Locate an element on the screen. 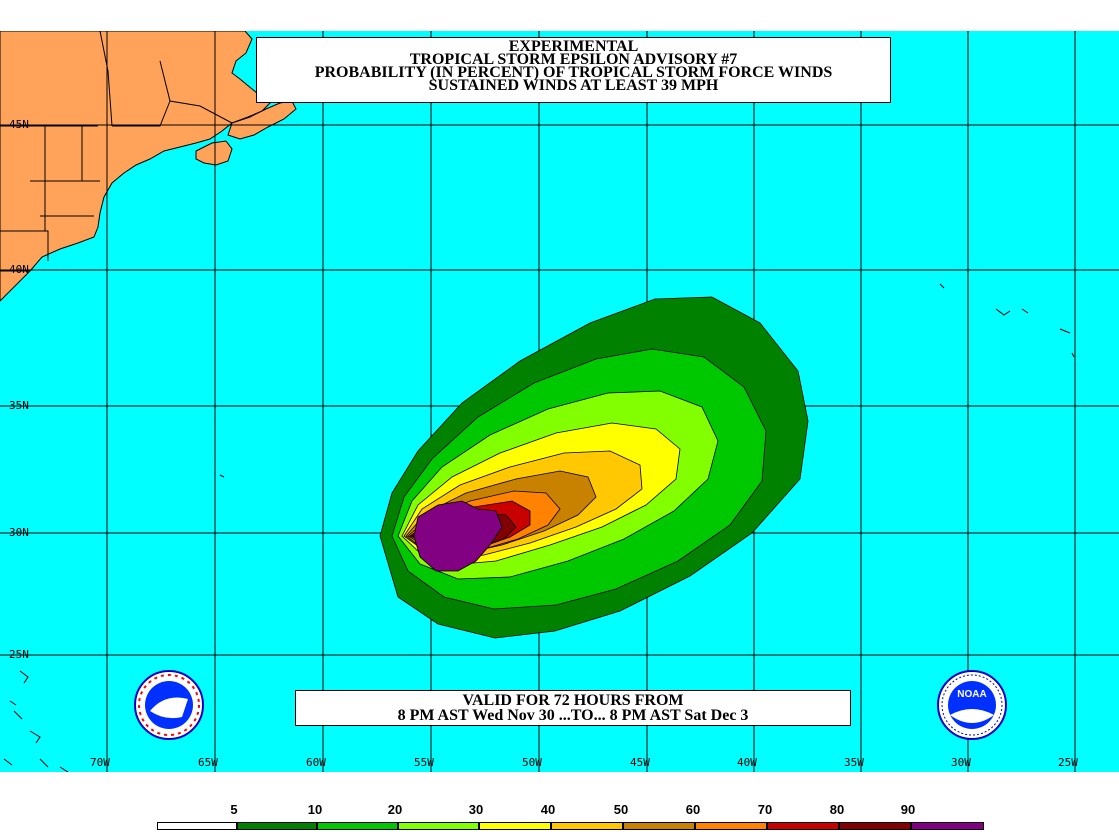 The image size is (1119, 839). noaa-logo-text: NOAA is located at coordinates (971, 694).